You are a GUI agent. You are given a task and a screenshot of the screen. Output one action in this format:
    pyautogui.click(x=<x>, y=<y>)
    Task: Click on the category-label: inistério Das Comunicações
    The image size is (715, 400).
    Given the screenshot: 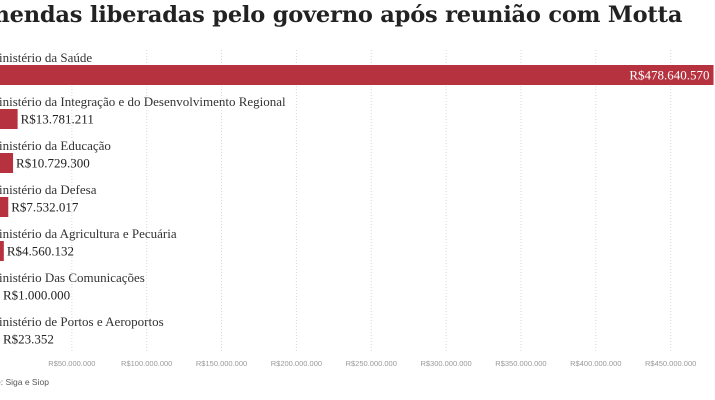 What is the action you would take?
    pyautogui.click(x=72, y=277)
    